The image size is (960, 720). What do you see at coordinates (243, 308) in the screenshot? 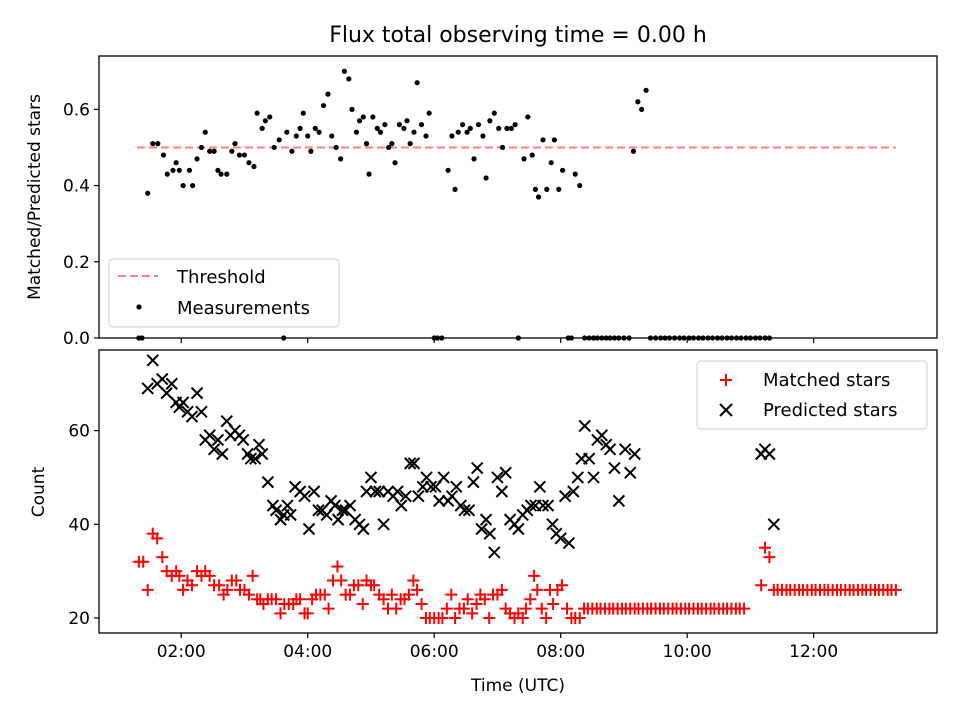
I see `measurements-legend-label: Measurements` at bounding box center [243, 308].